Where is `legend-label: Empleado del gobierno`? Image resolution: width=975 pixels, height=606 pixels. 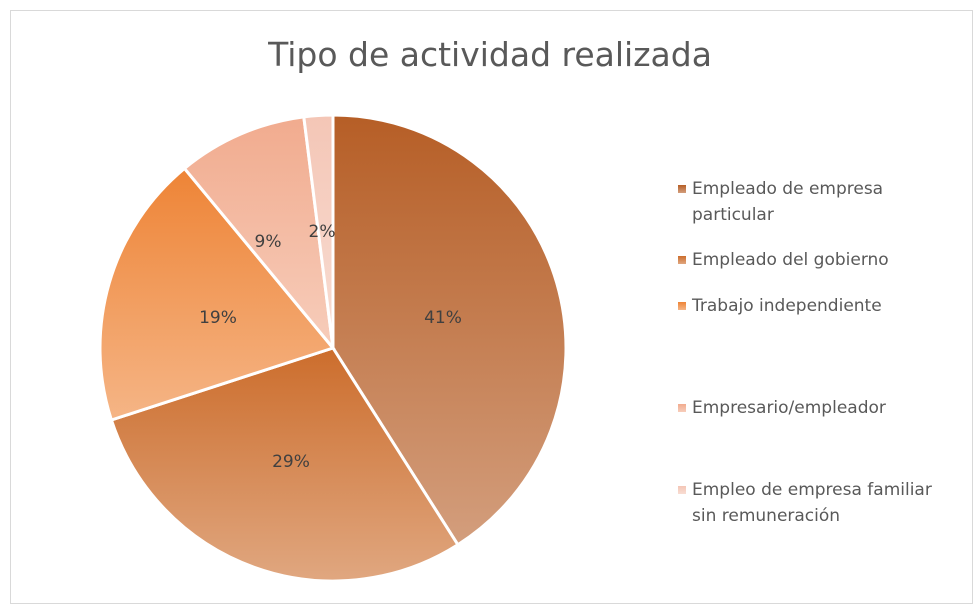
legend-label: Empleado del gobierno is located at coordinates (790, 260).